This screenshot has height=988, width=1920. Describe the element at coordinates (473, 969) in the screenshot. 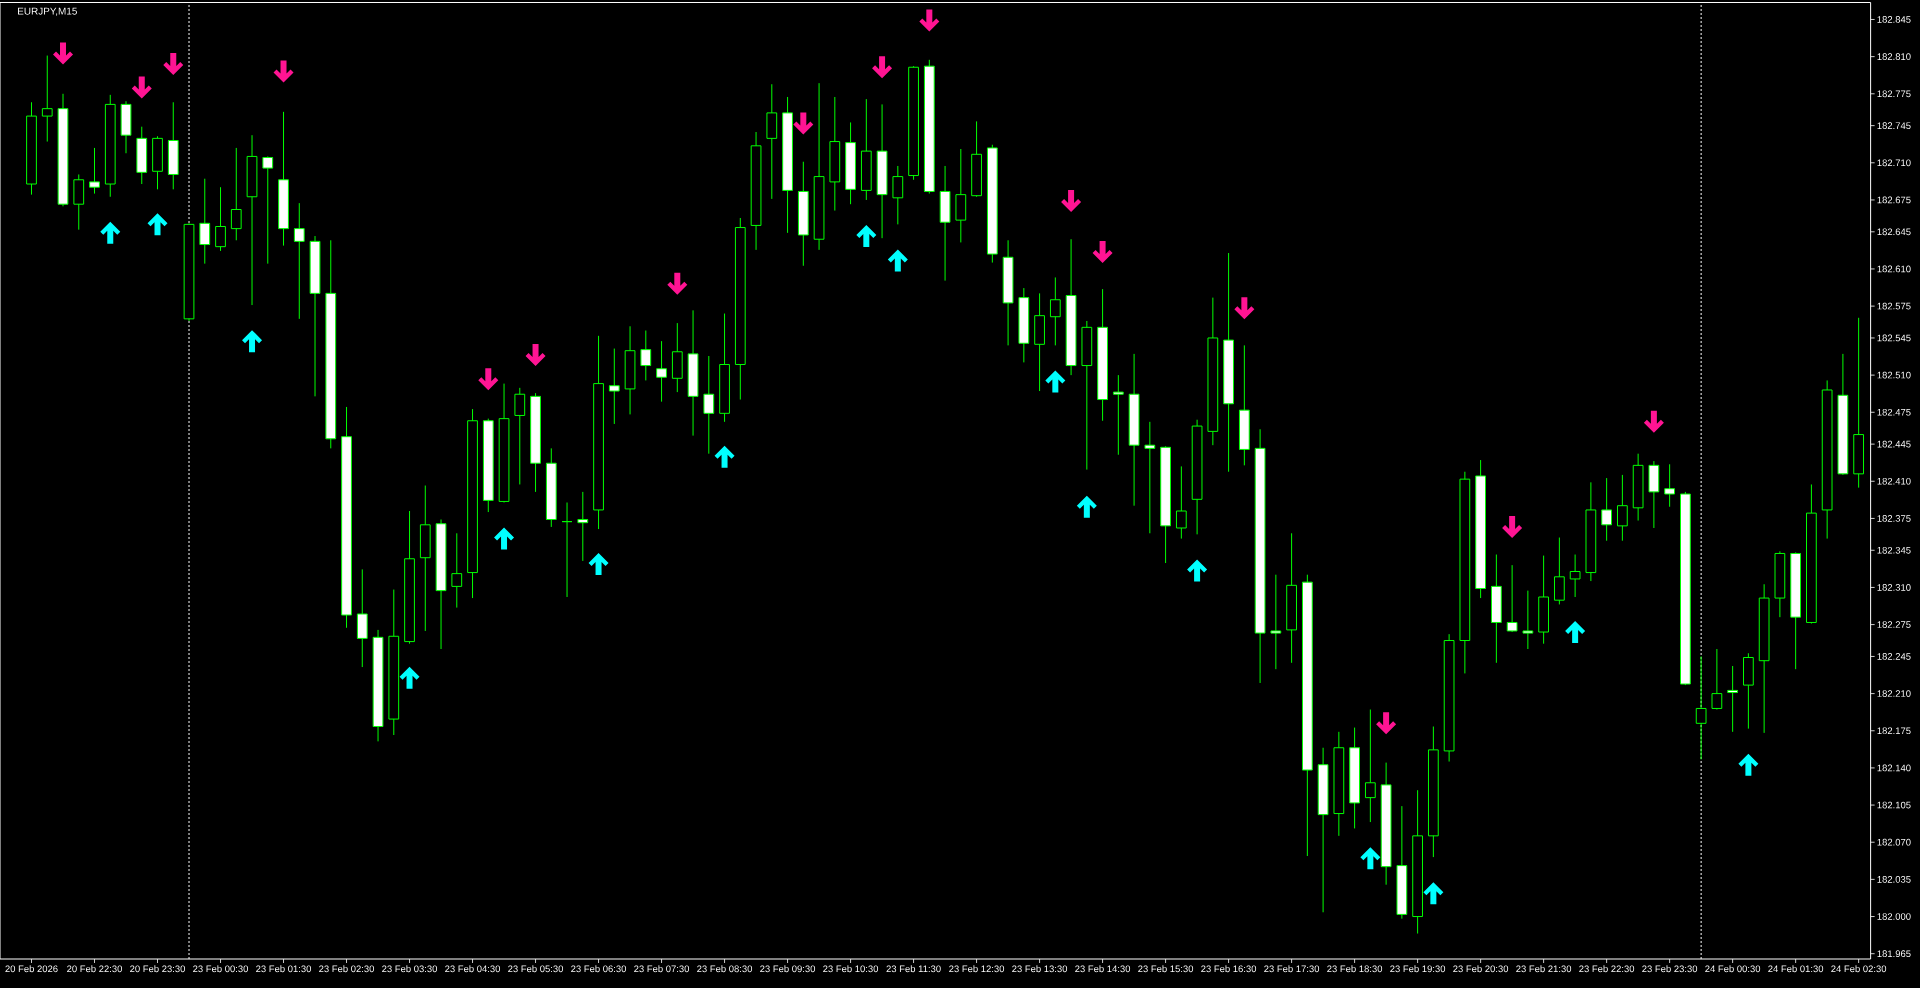

I see `x-tick-label: 23 Feb 04:30` at that location.